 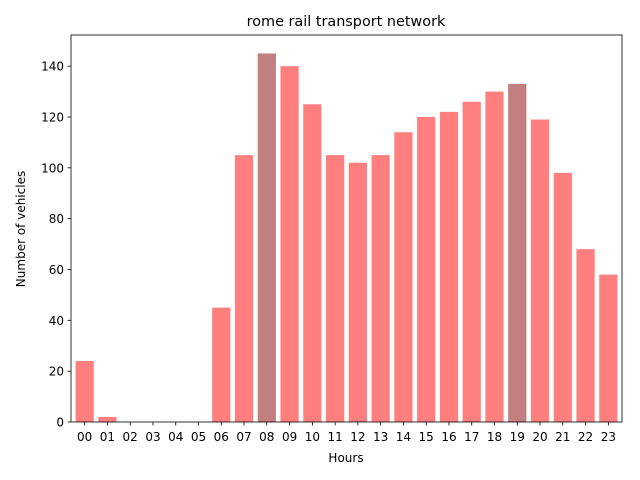 What do you see at coordinates (198, 437) in the screenshot?
I see `x-tick-label-05: 05` at bounding box center [198, 437].